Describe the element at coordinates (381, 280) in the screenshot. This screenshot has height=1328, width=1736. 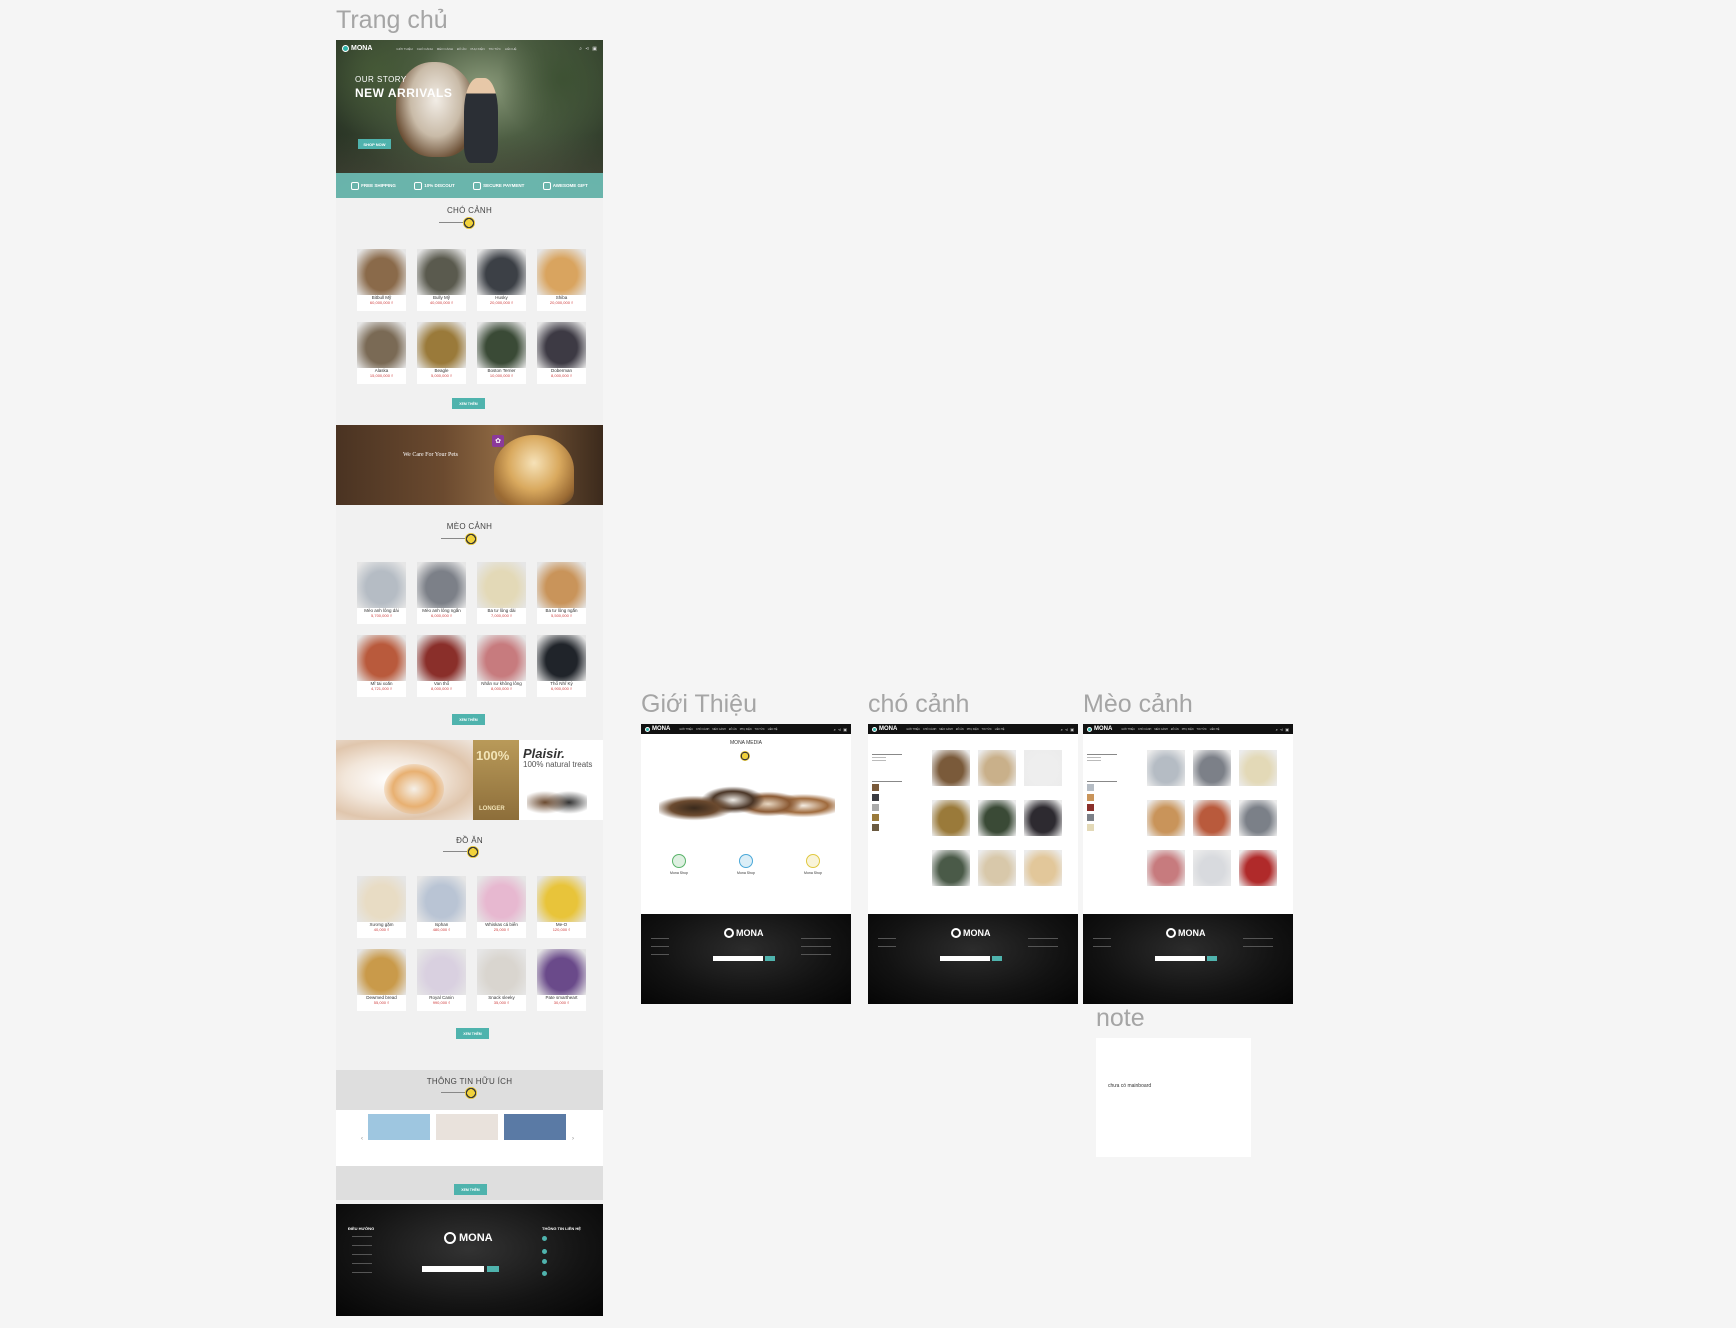
I see `product-card: Bitbull Mỹ 60,000,000 ₫` at that location.